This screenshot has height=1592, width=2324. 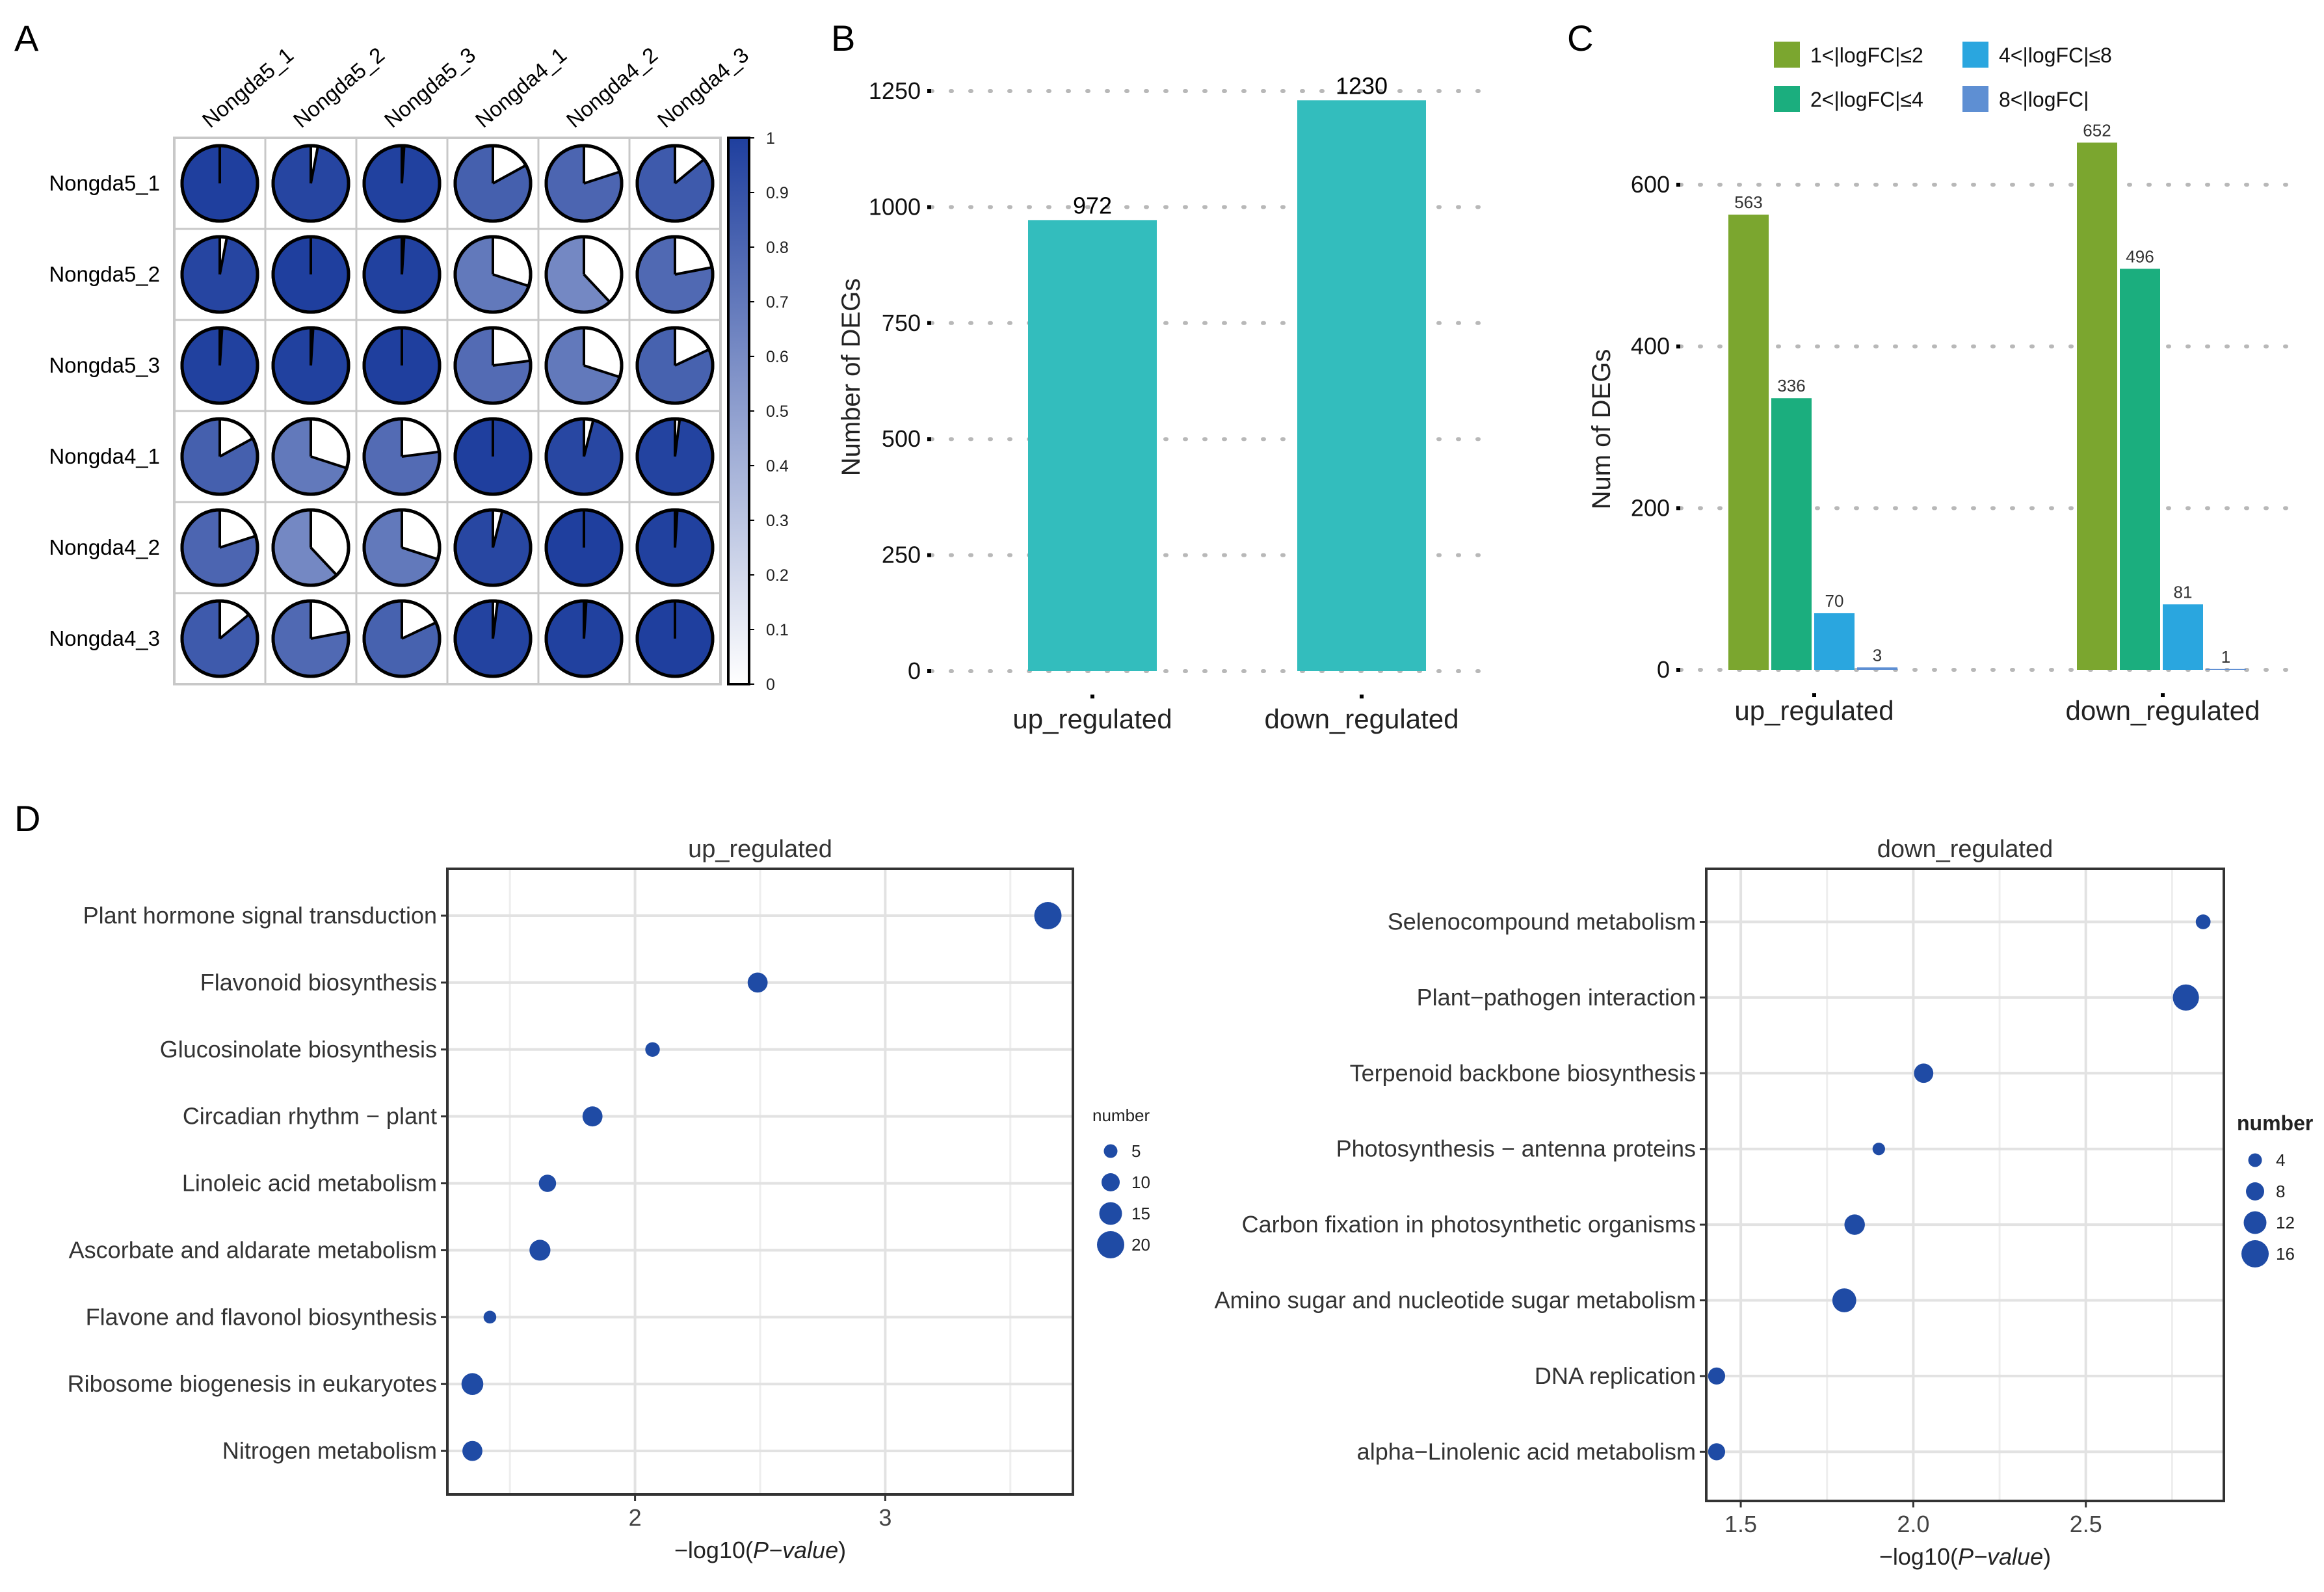 I want to click on panel-label-d: D, so click(x=27, y=819).